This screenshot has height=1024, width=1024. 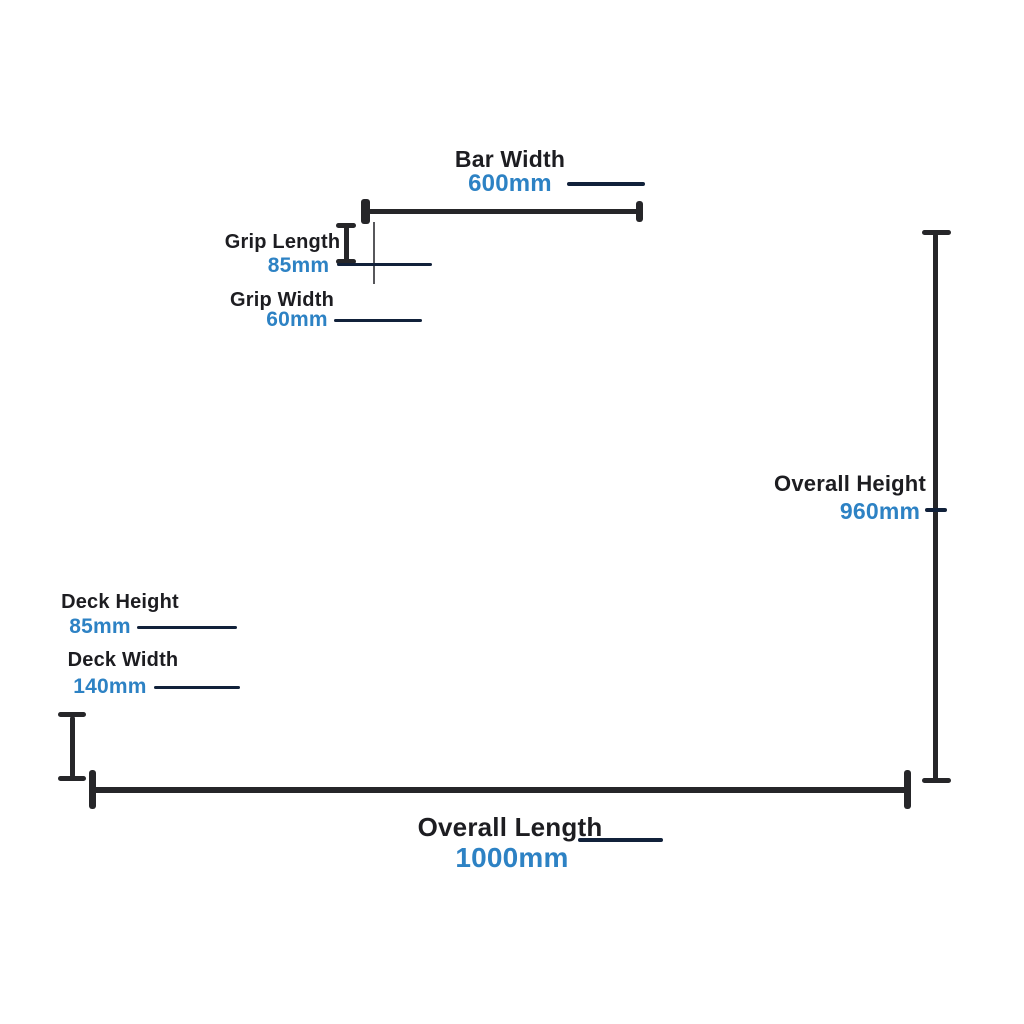 What do you see at coordinates (378, 320) in the screenshot?
I see `grip-width-leader-line` at bounding box center [378, 320].